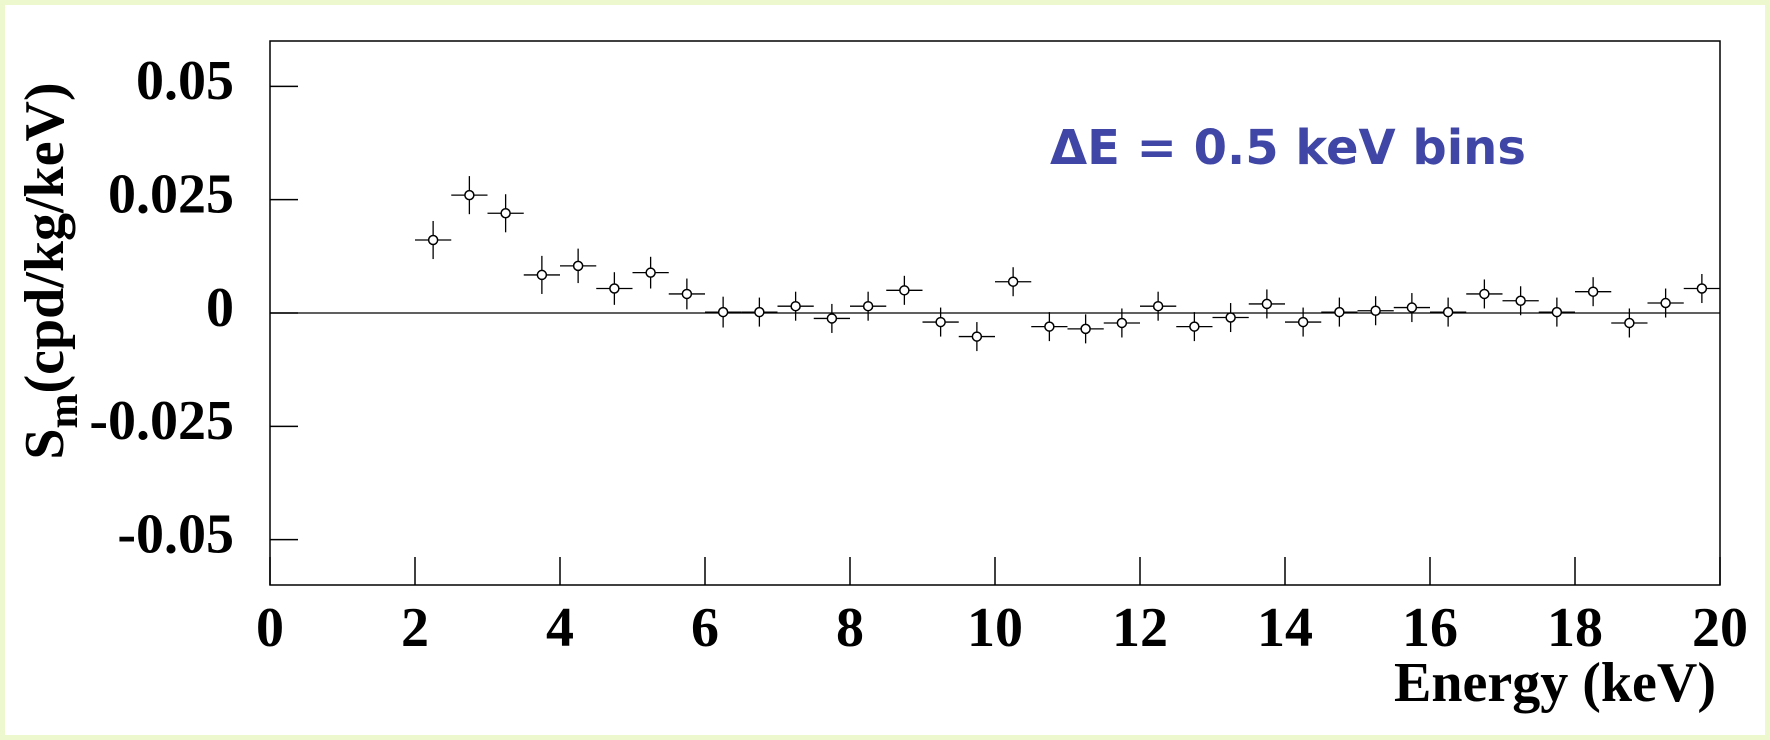  What do you see at coordinates (560, 628) in the screenshot?
I see `x-tick-label: 4` at bounding box center [560, 628].